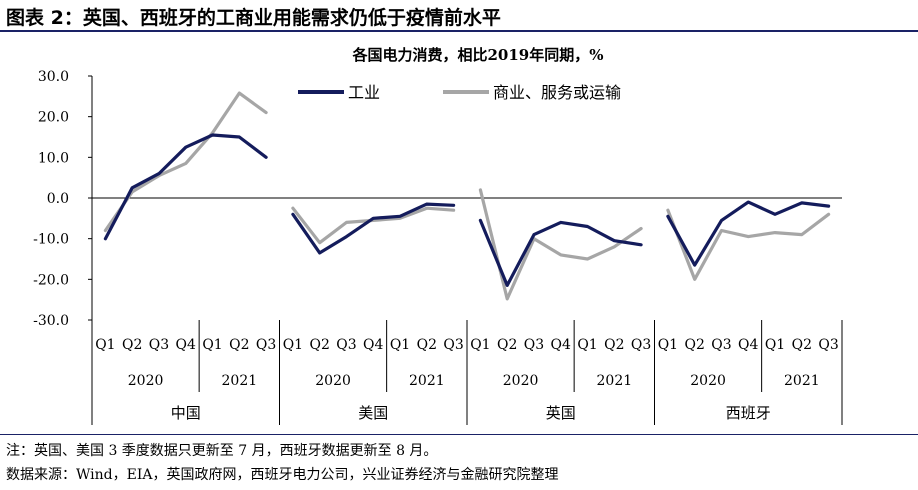 This screenshot has width=918, height=490. What do you see at coordinates (222, 451) in the screenshot?
I see `footnote: 注：英国、美国 3 季度数据只更新至 7 月，西班牙数据更新至 8 月。` at bounding box center [222, 451].